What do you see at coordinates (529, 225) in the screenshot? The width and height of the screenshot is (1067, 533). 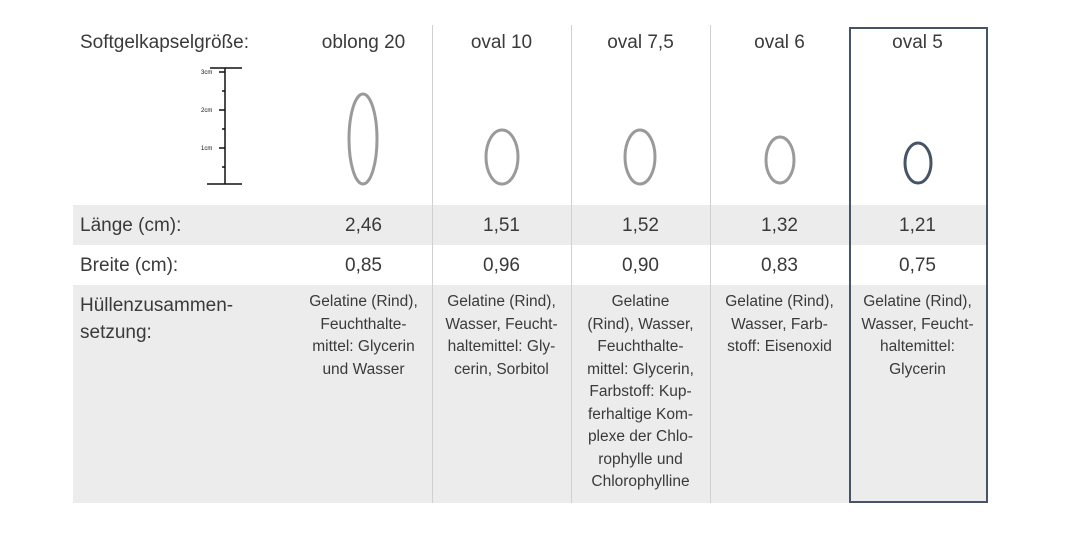 I see `length-row-band` at bounding box center [529, 225].